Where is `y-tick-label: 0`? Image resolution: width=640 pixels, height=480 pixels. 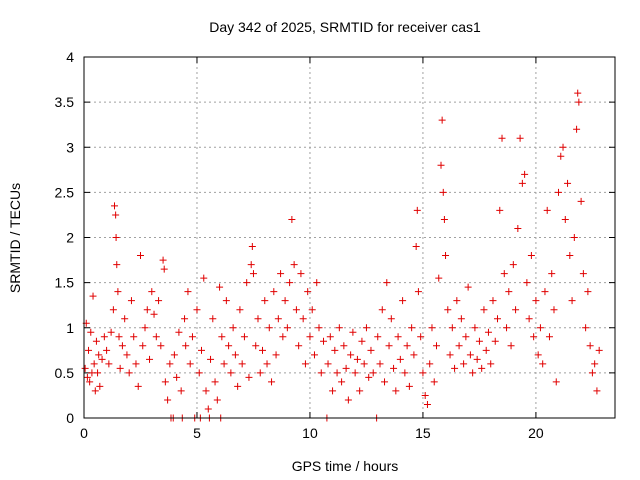
y-tick-label: 0 is located at coordinates (70, 418).